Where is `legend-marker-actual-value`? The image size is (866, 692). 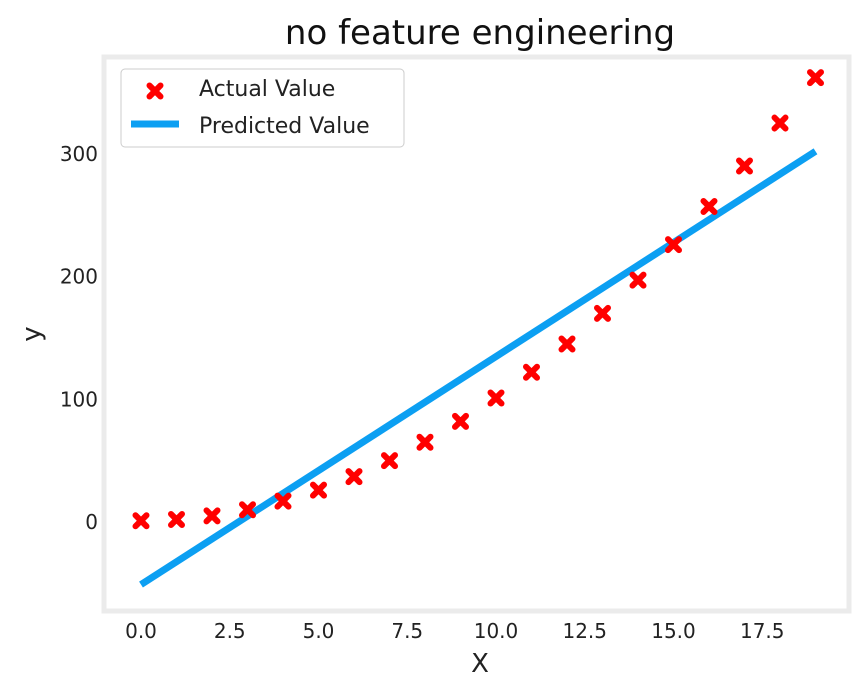
legend-marker-actual-value is located at coordinates (155, 91).